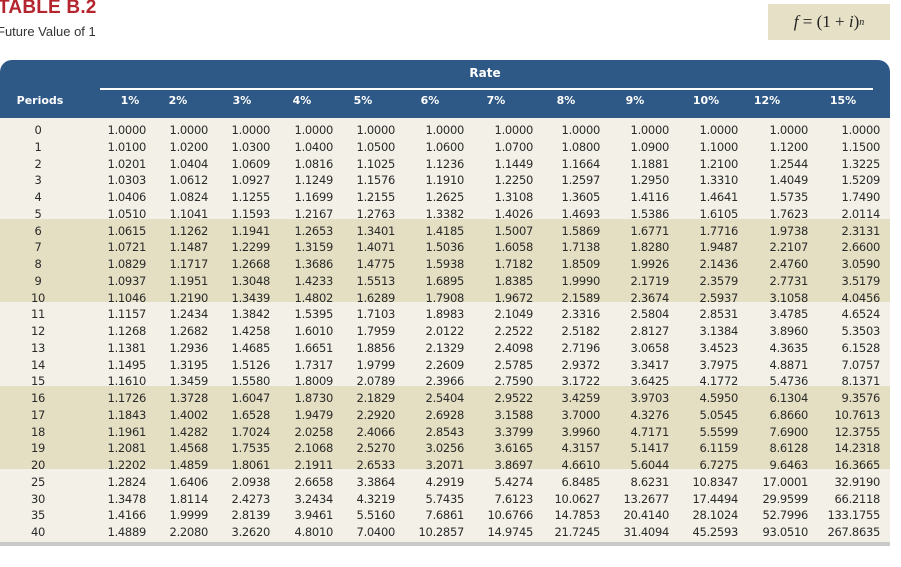 The image size is (901, 567). I want to click on value-cell: 2.3966, so click(445, 381).